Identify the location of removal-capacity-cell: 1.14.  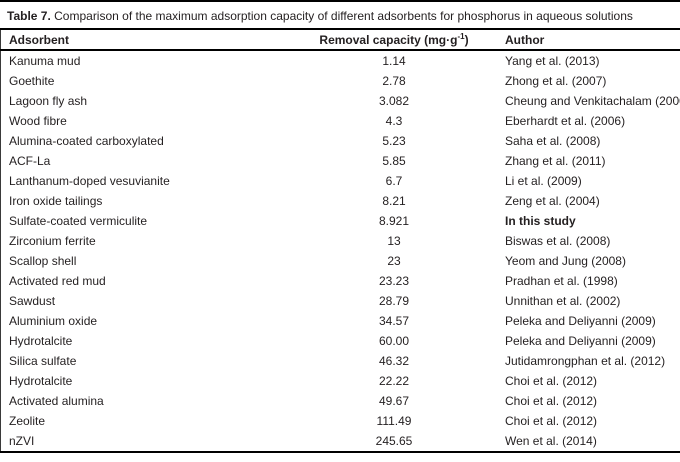
(394, 61).